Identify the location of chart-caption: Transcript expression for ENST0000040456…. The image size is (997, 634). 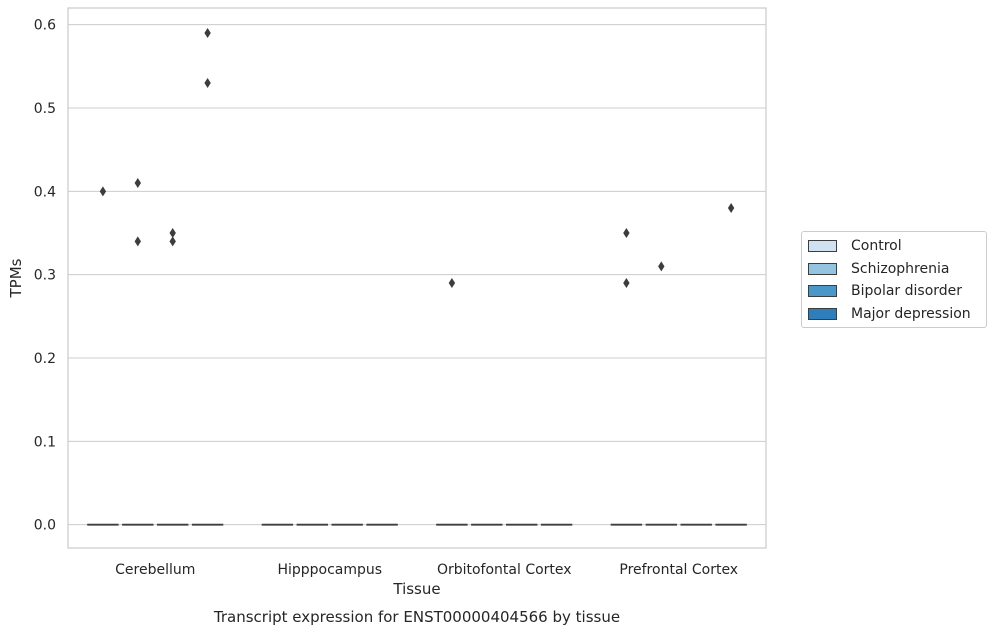
(416, 617).